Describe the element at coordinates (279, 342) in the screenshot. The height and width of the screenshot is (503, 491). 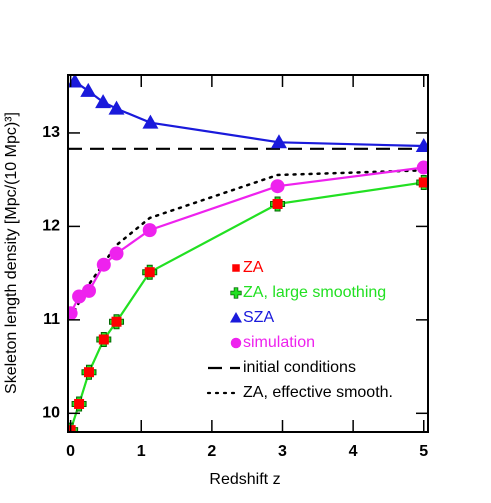
I see `legend-label: simulation` at that location.